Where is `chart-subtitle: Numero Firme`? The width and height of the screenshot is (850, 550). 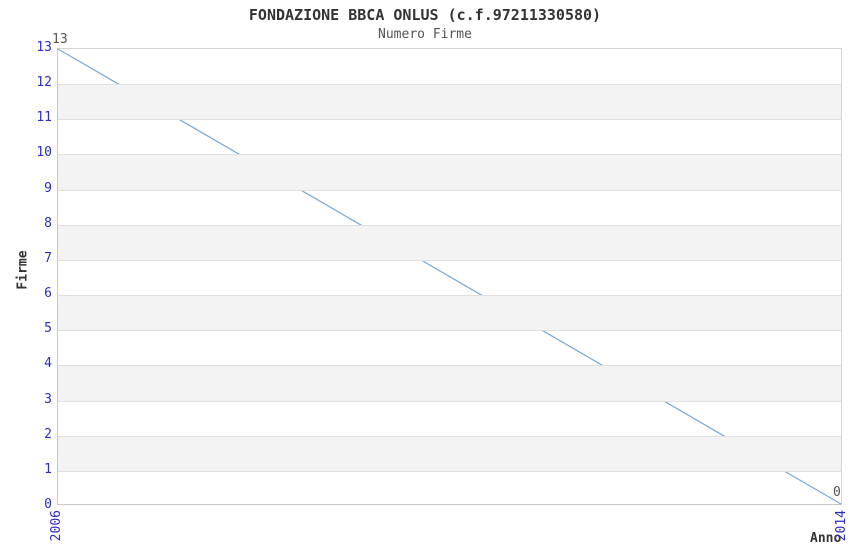 chart-subtitle: Numero Firme is located at coordinates (425, 34).